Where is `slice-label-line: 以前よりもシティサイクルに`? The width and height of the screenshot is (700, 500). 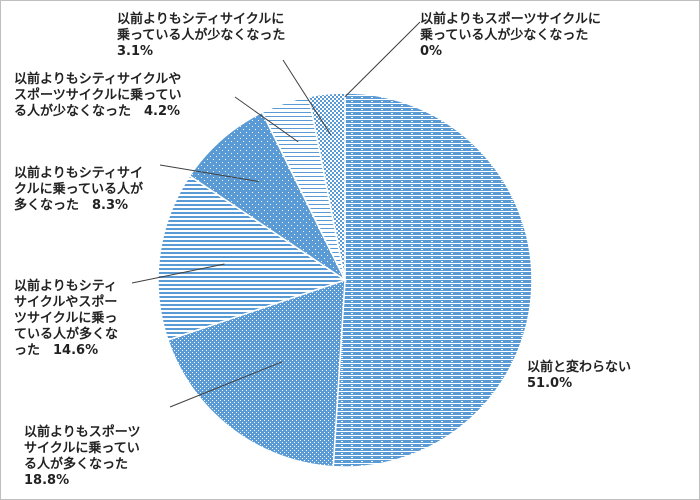
slice-label-line: 以前よりもシティサイクルに is located at coordinates (201, 19).